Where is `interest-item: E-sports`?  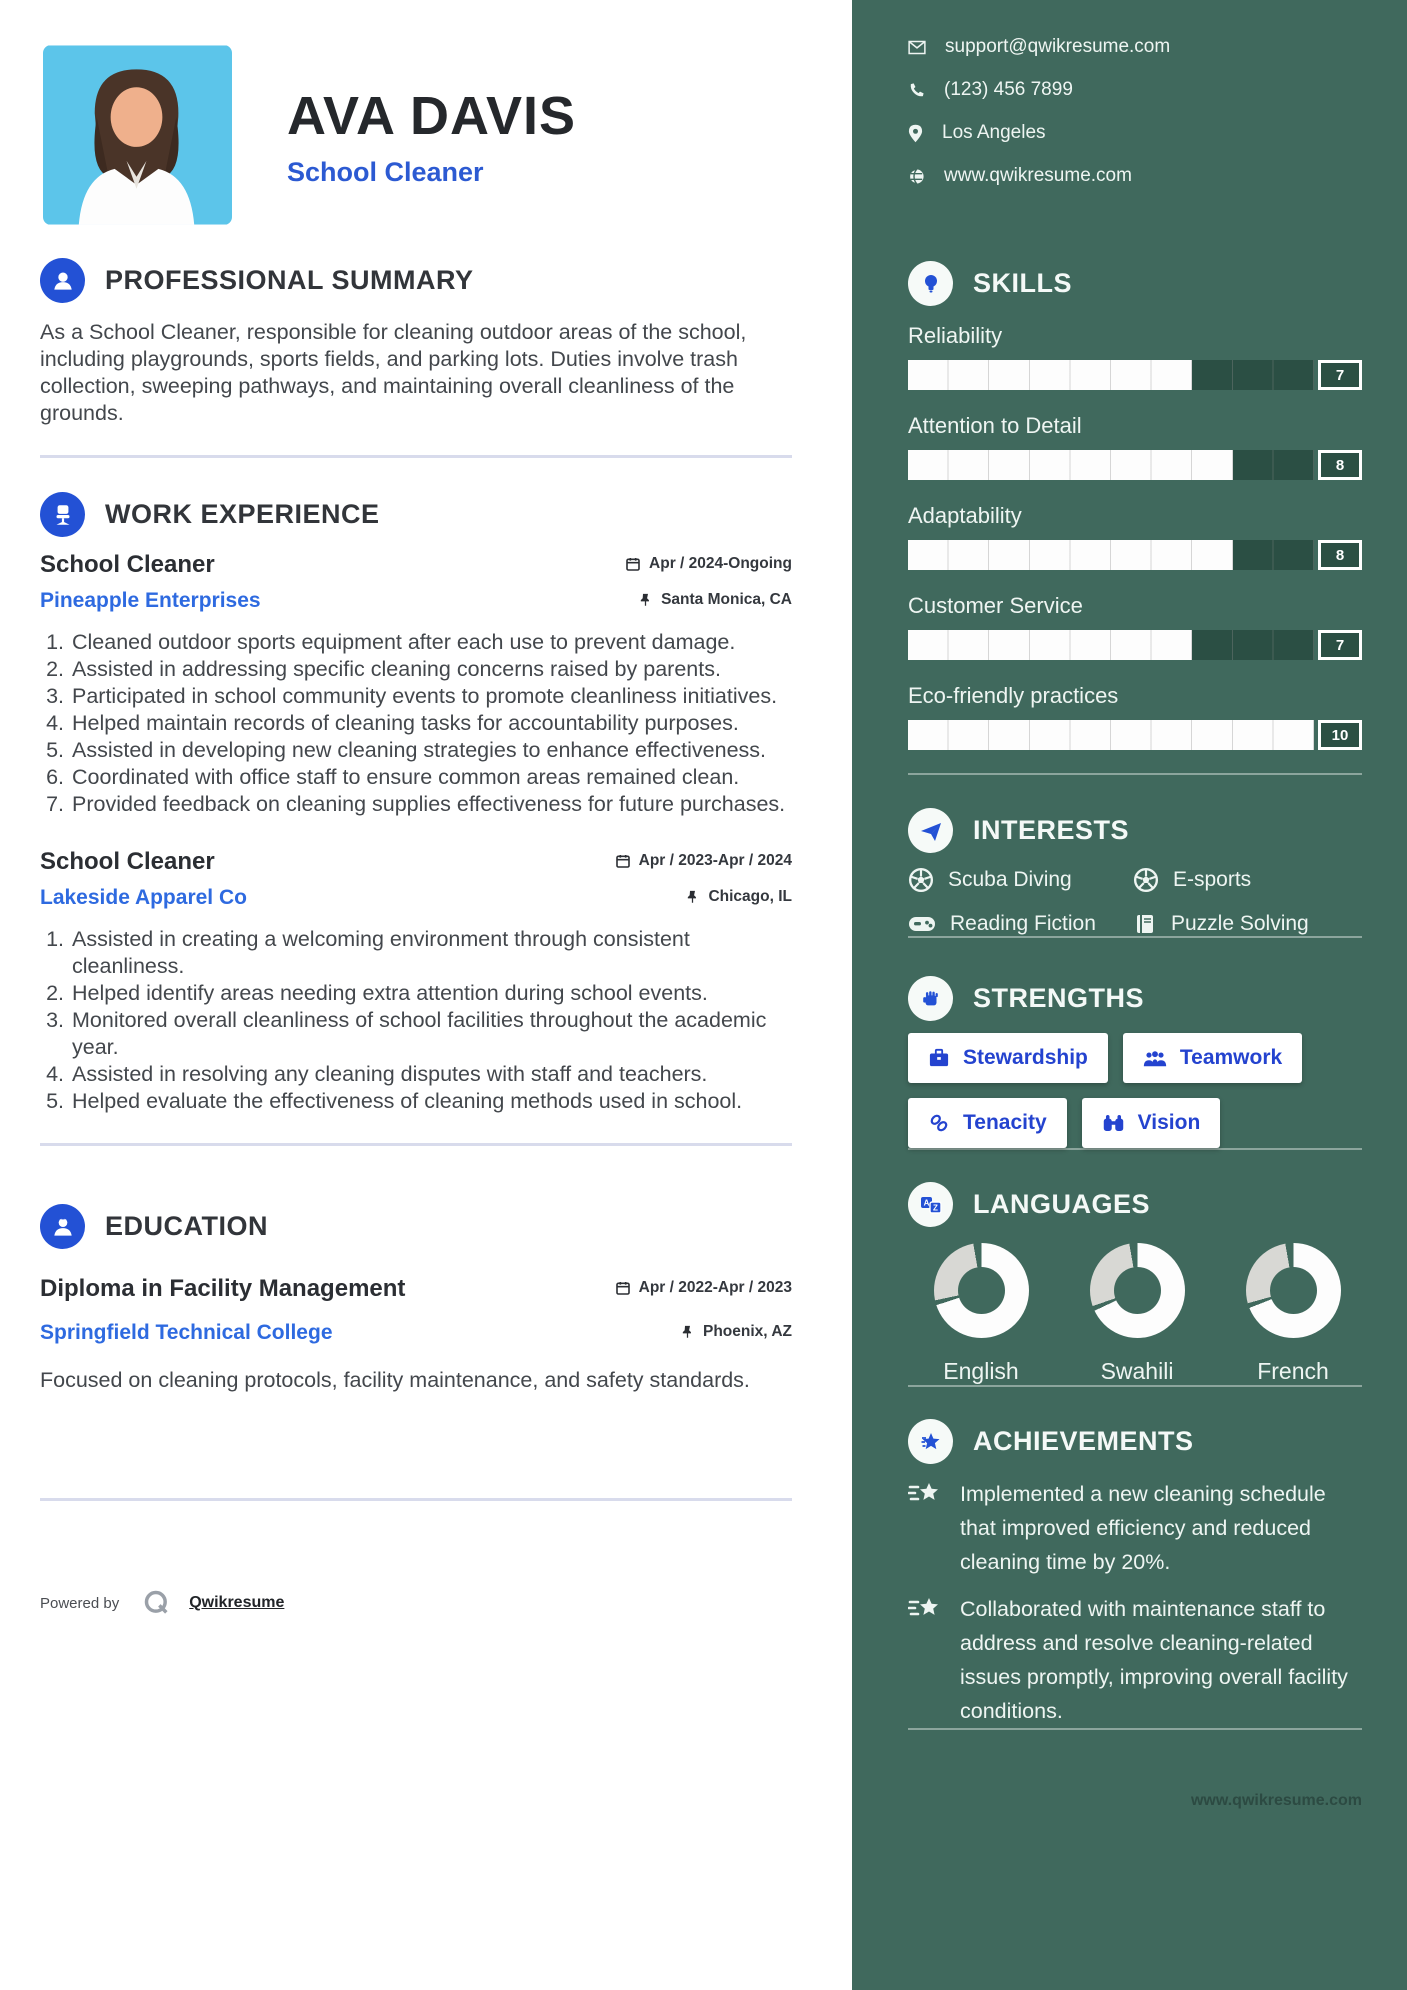 interest-item: E-sports is located at coordinates (1247, 880).